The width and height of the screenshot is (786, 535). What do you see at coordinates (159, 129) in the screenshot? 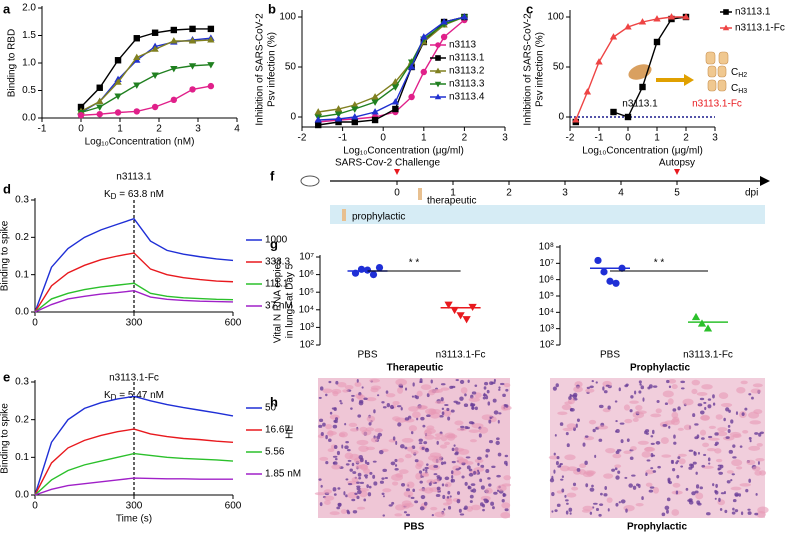
I see `x-tick-label: 2` at bounding box center [159, 129].